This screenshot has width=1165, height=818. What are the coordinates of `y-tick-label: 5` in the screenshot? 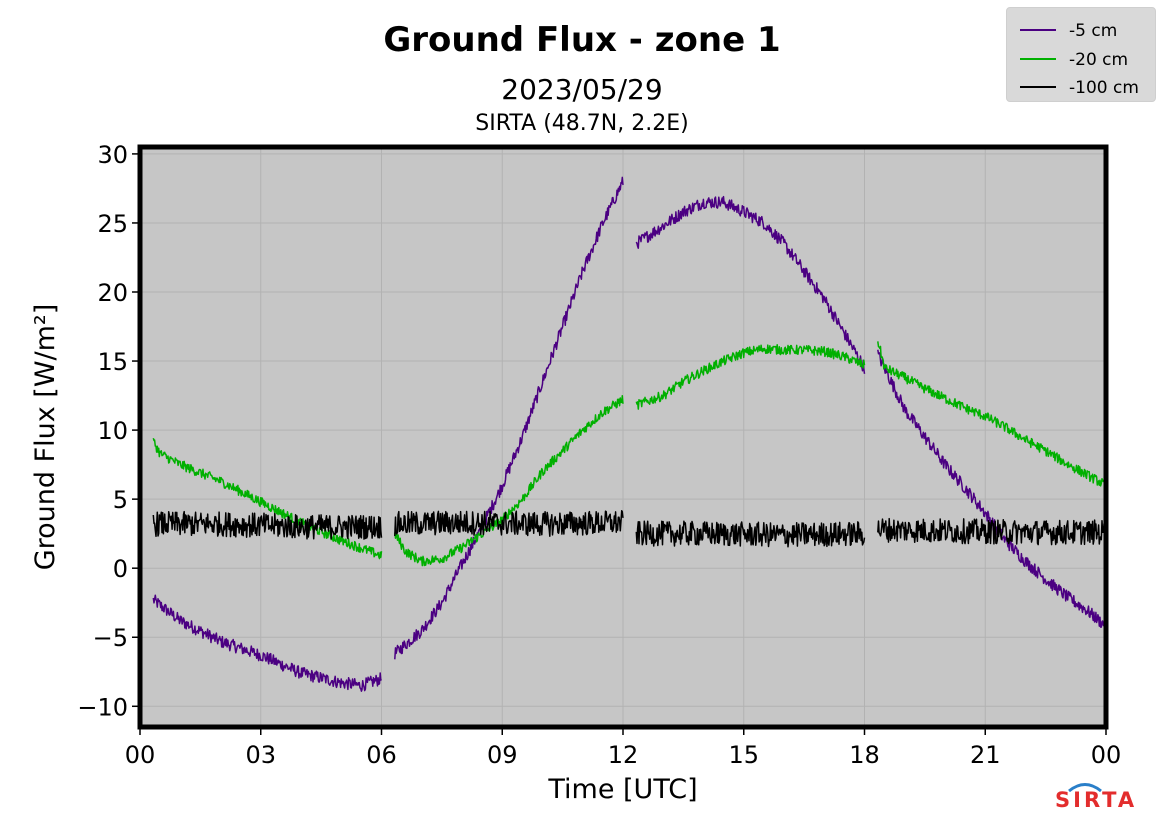 It's located at (120, 500).